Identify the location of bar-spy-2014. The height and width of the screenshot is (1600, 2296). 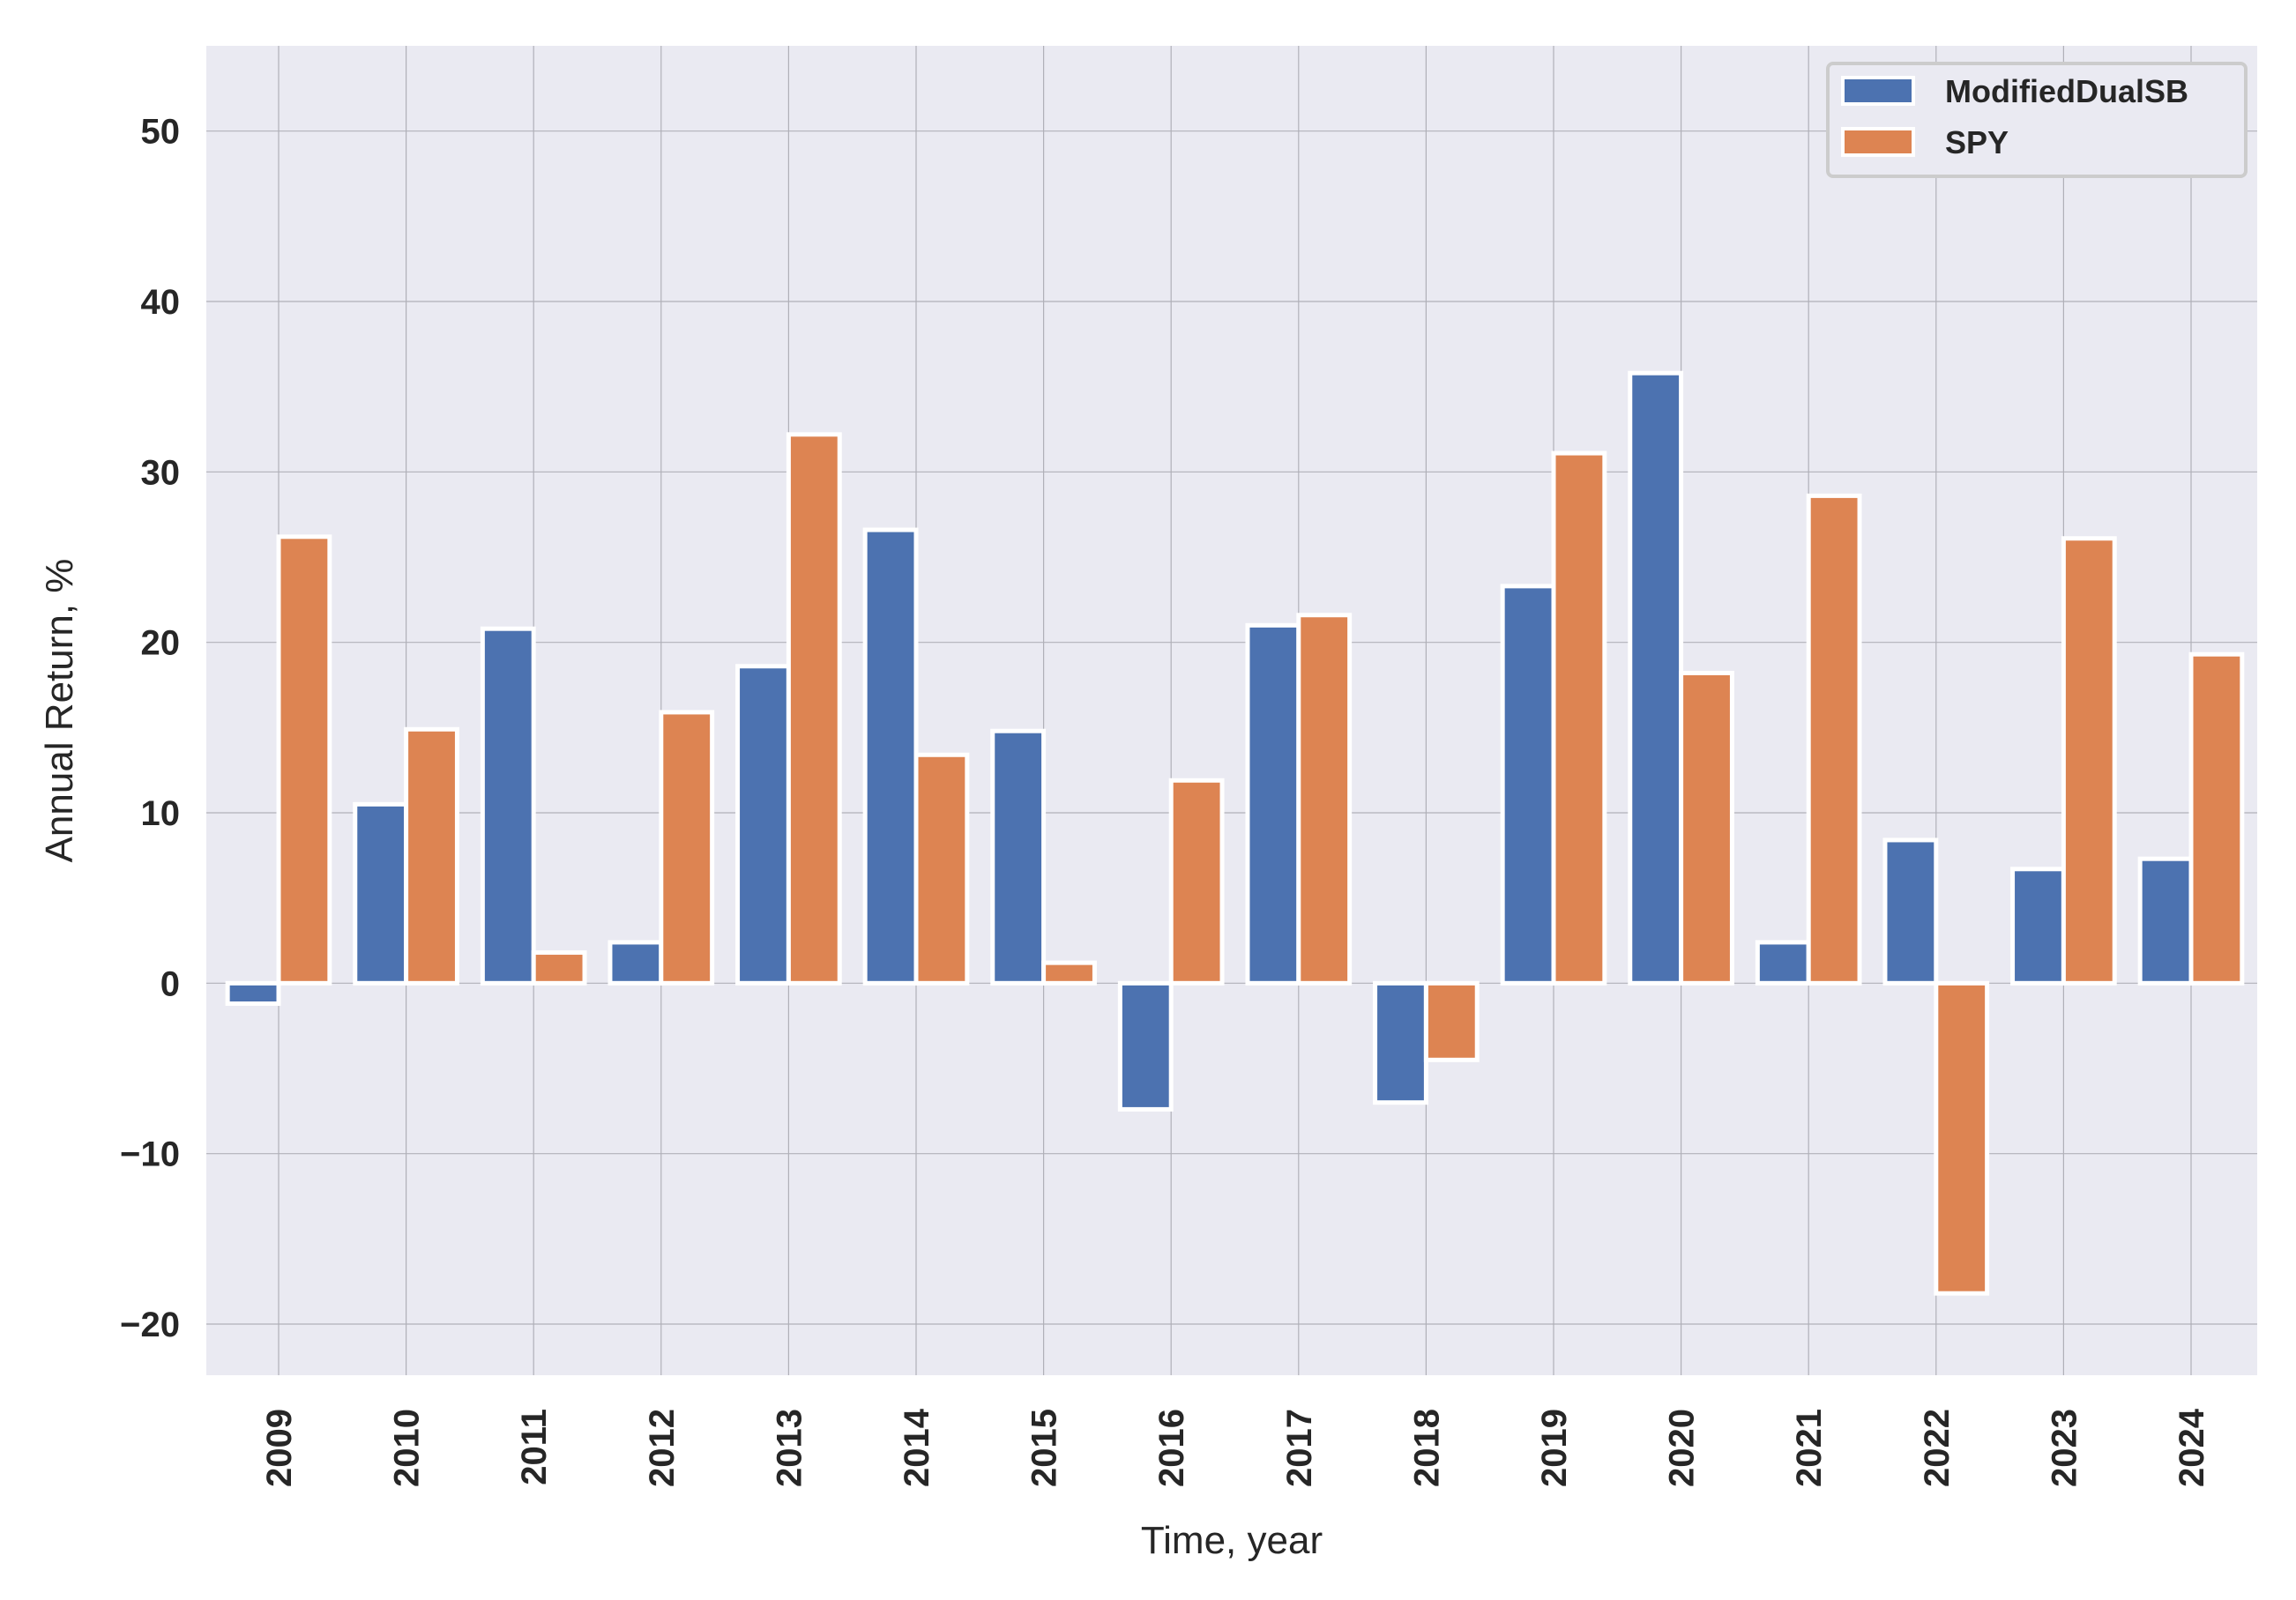
(941, 869).